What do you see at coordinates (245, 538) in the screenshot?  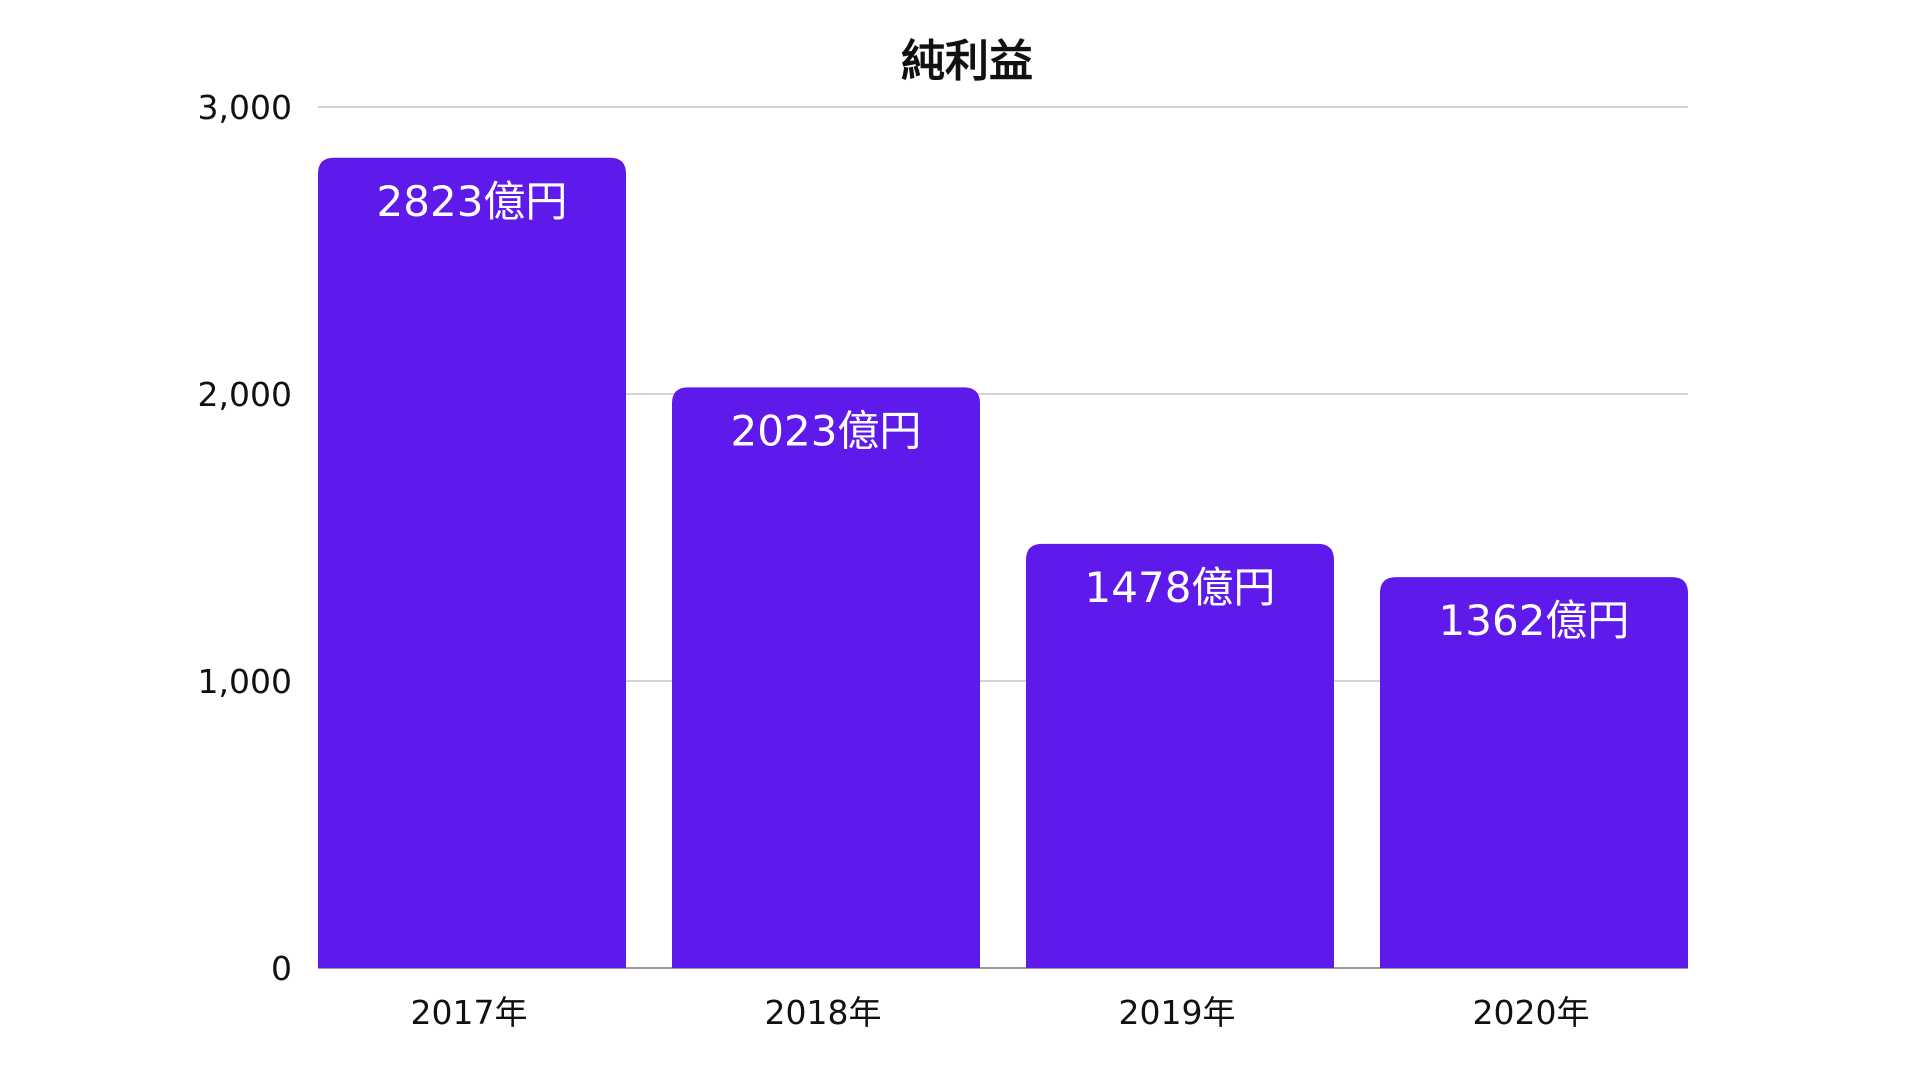 I see `y-axis: 0 1,000 2,000 3,000` at bounding box center [245, 538].